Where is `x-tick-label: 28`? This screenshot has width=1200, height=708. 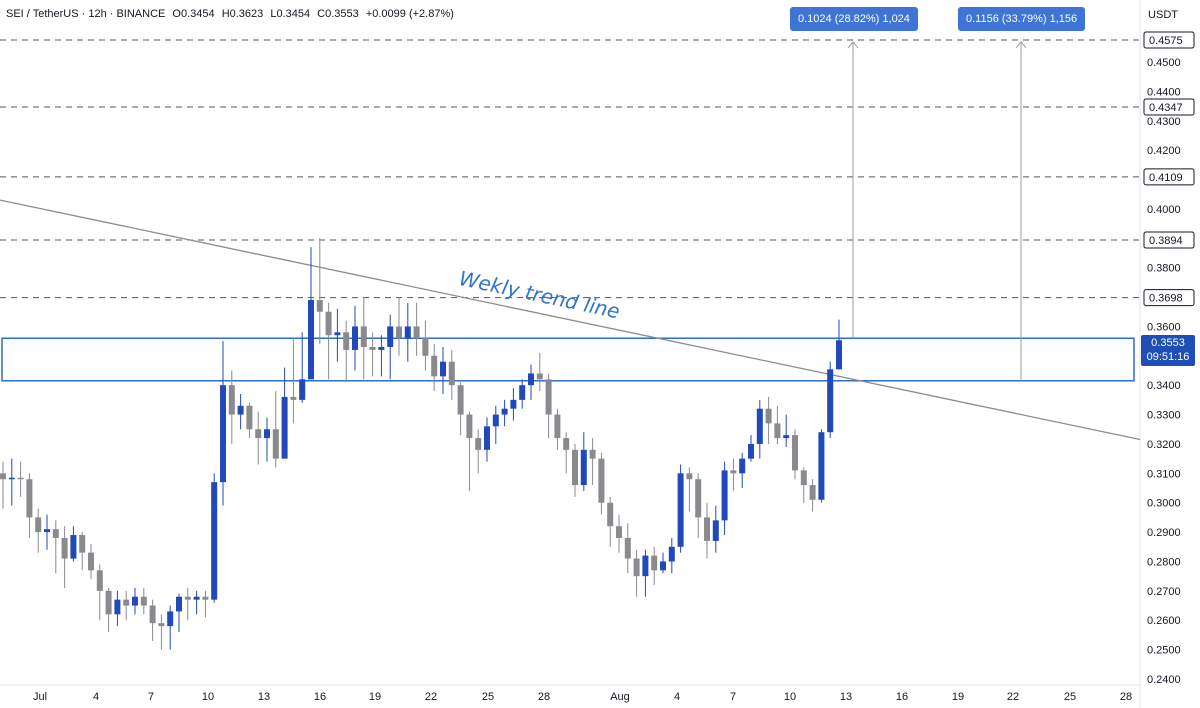 x-tick-label: 28 is located at coordinates (1126, 697).